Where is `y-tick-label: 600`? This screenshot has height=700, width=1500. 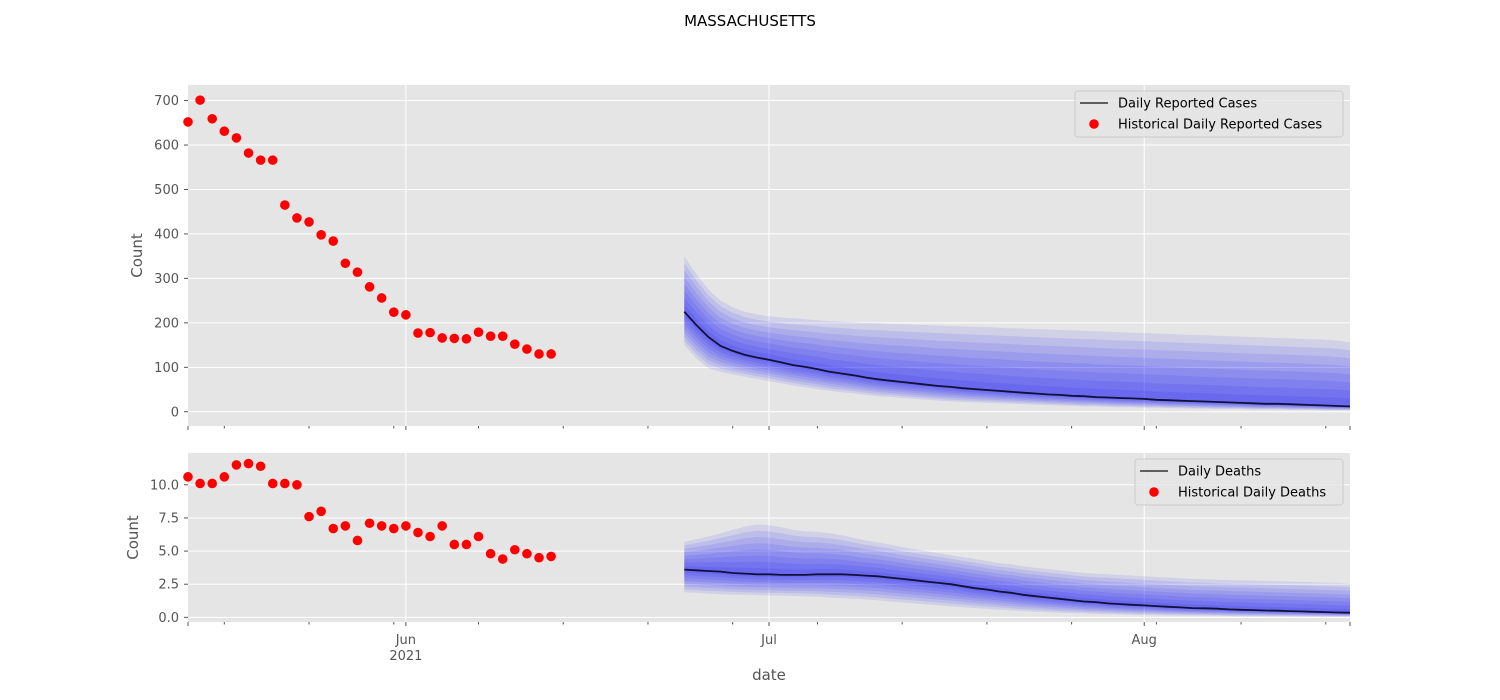 y-tick-label: 600 is located at coordinates (166, 146).